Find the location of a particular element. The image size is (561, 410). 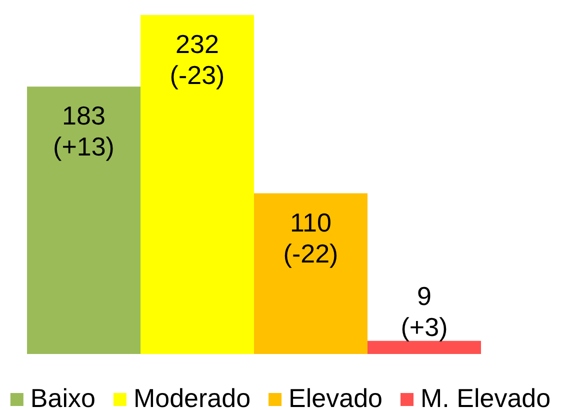

data-label: 232 (-23) is located at coordinates (197, 59).